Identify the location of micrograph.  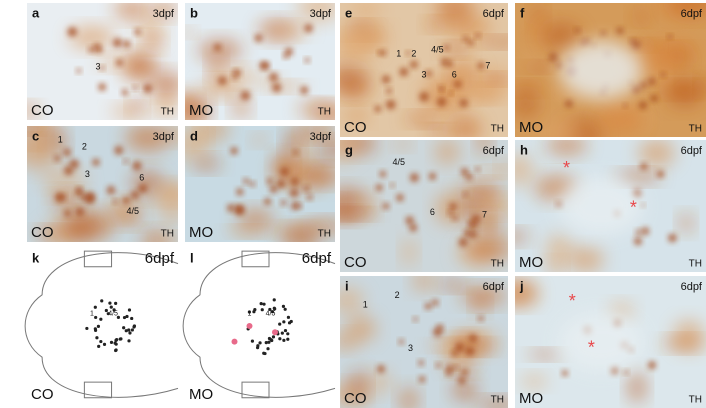
(260, 61).